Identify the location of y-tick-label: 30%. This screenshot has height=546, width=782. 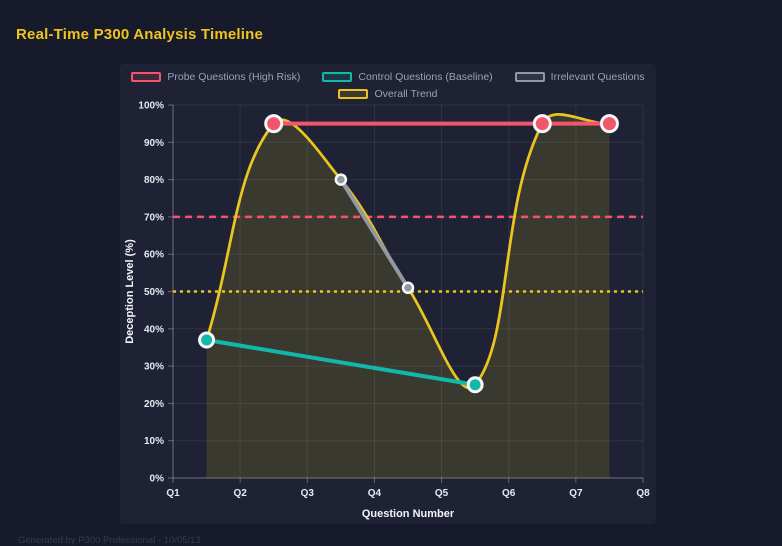
(154, 367).